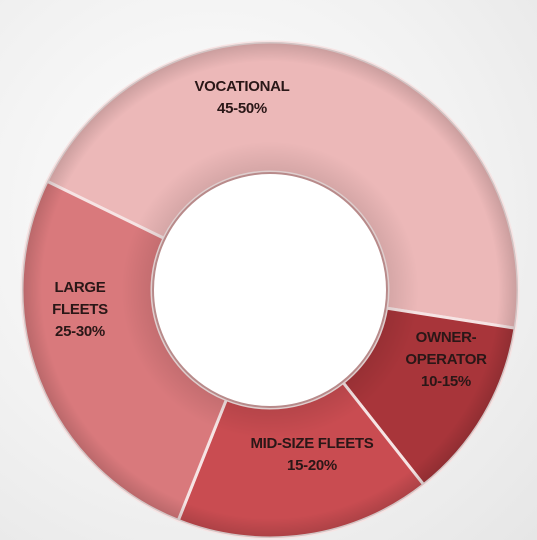  Describe the element at coordinates (312, 465) in the screenshot. I see `value-label: 15-20%` at that location.